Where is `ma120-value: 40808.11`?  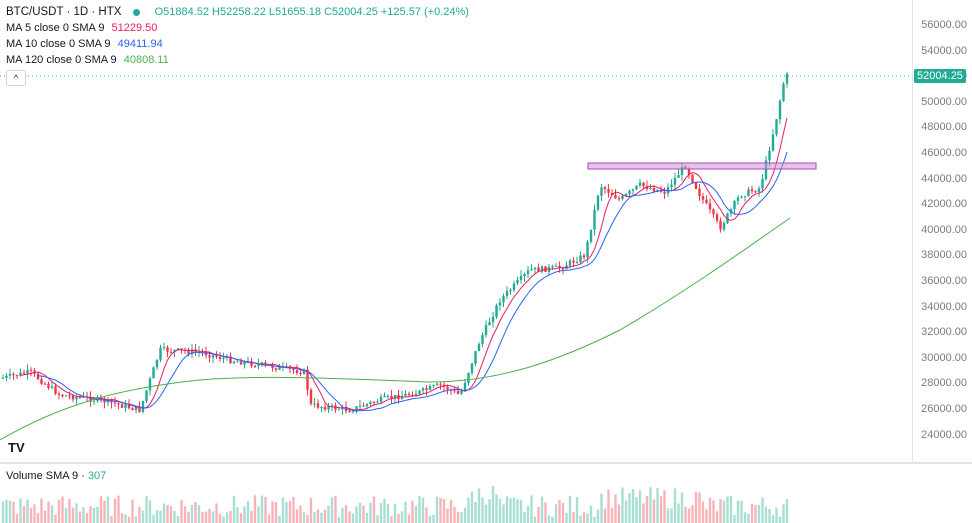 ma120-value: 40808.11 is located at coordinates (146, 60).